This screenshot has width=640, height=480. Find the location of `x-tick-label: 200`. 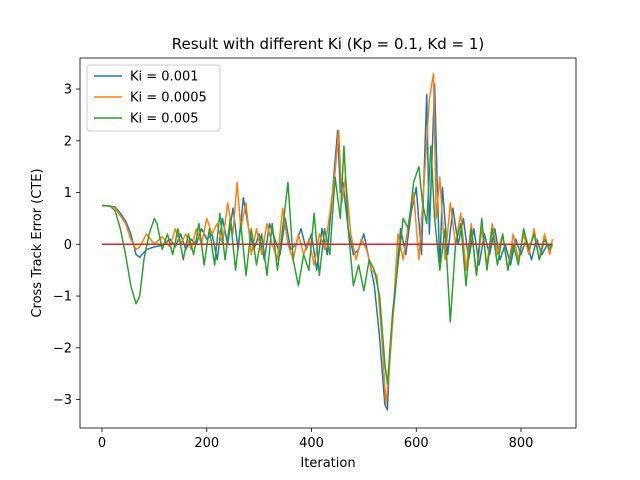

x-tick-label: 200 is located at coordinates (206, 443).